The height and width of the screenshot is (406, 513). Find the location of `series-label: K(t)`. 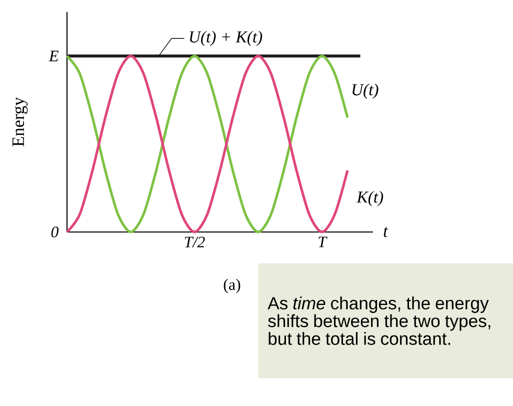

series-label: K(t) is located at coordinates (370, 198).